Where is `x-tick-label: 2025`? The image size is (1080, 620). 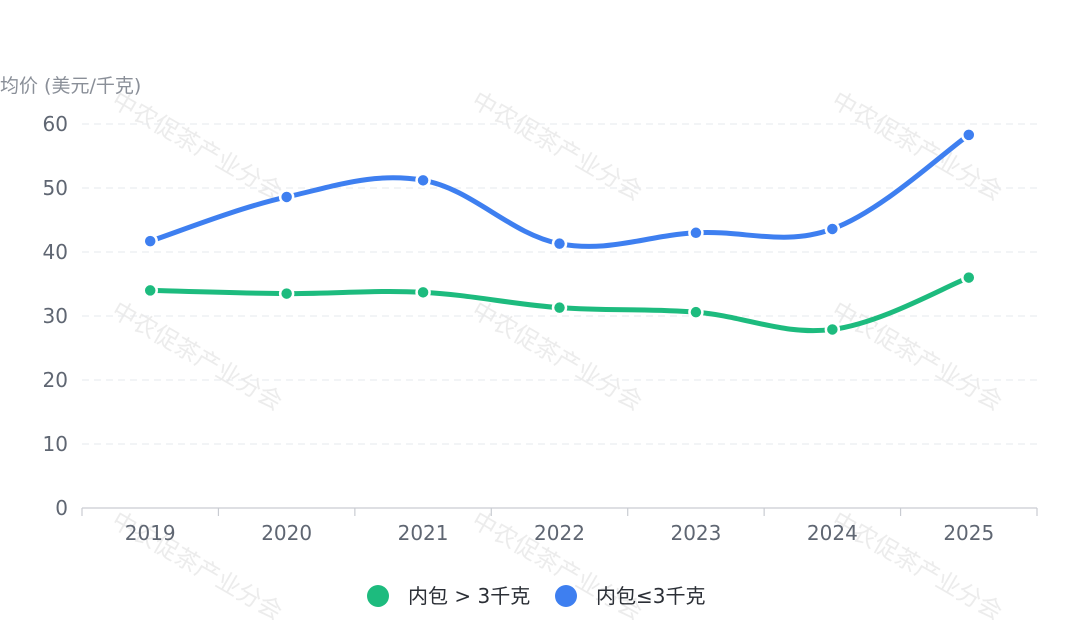 x-tick-label: 2025 is located at coordinates (968, 533).